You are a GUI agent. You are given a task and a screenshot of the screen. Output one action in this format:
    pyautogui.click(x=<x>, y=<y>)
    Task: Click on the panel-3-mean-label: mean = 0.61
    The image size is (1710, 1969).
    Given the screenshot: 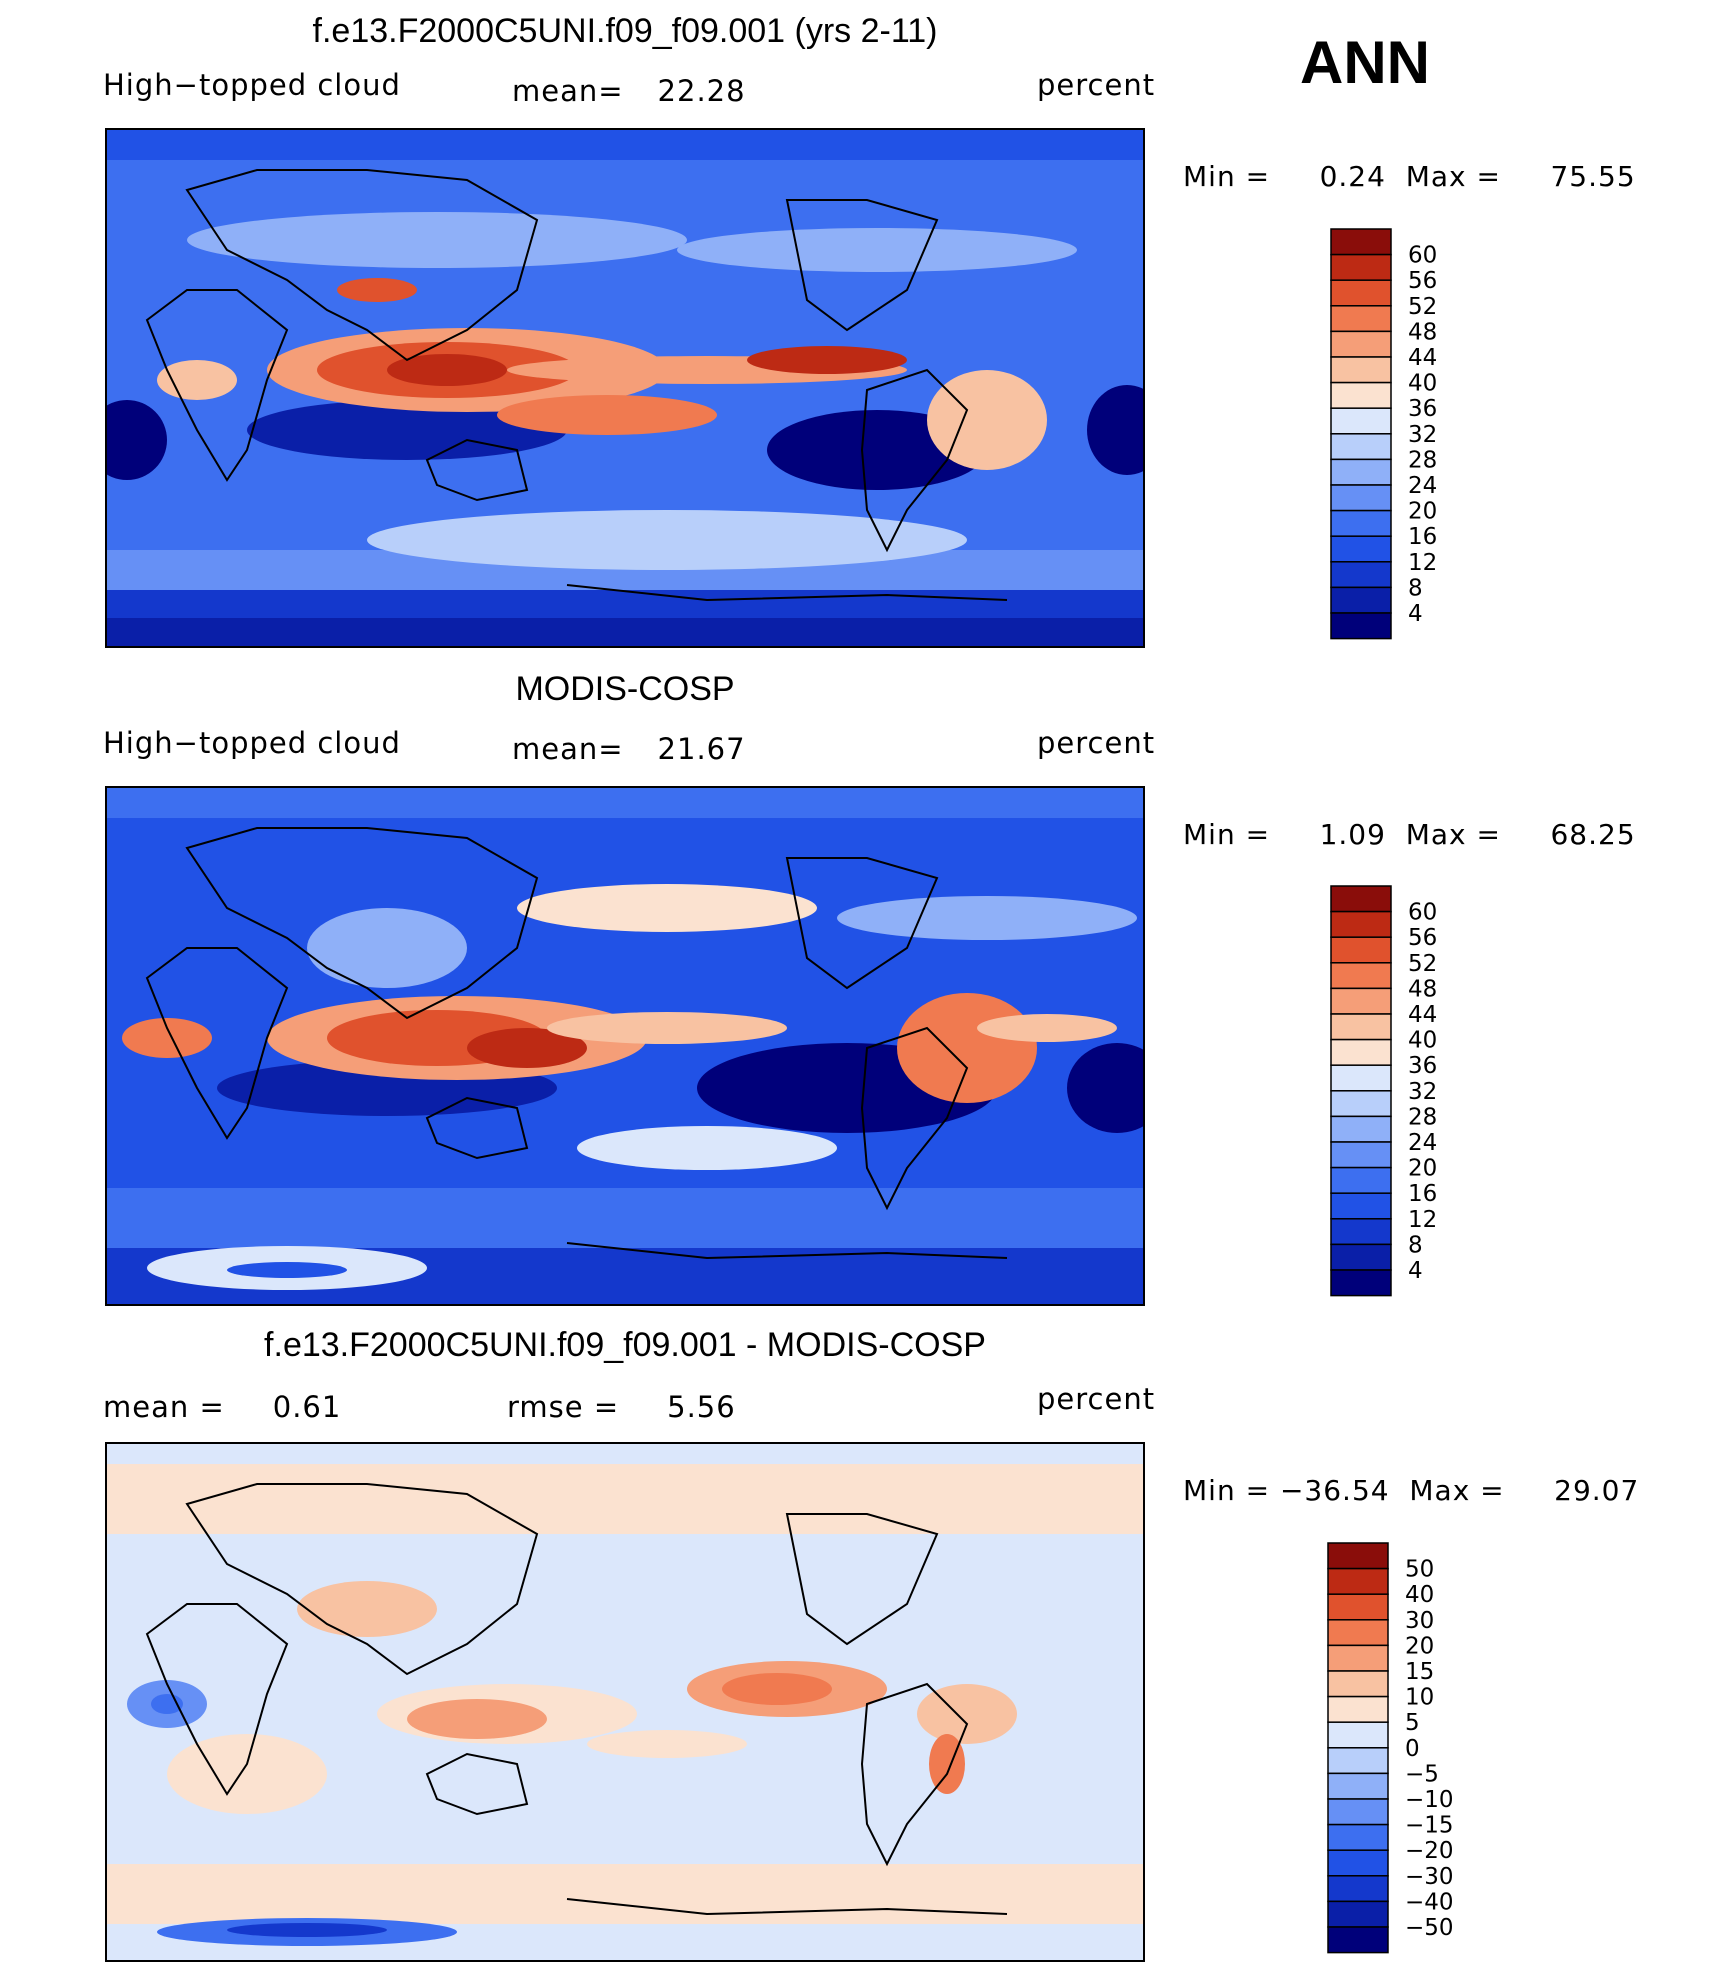 What is the action you would take?
    pyautogui.click(x=222, y=1407)
    